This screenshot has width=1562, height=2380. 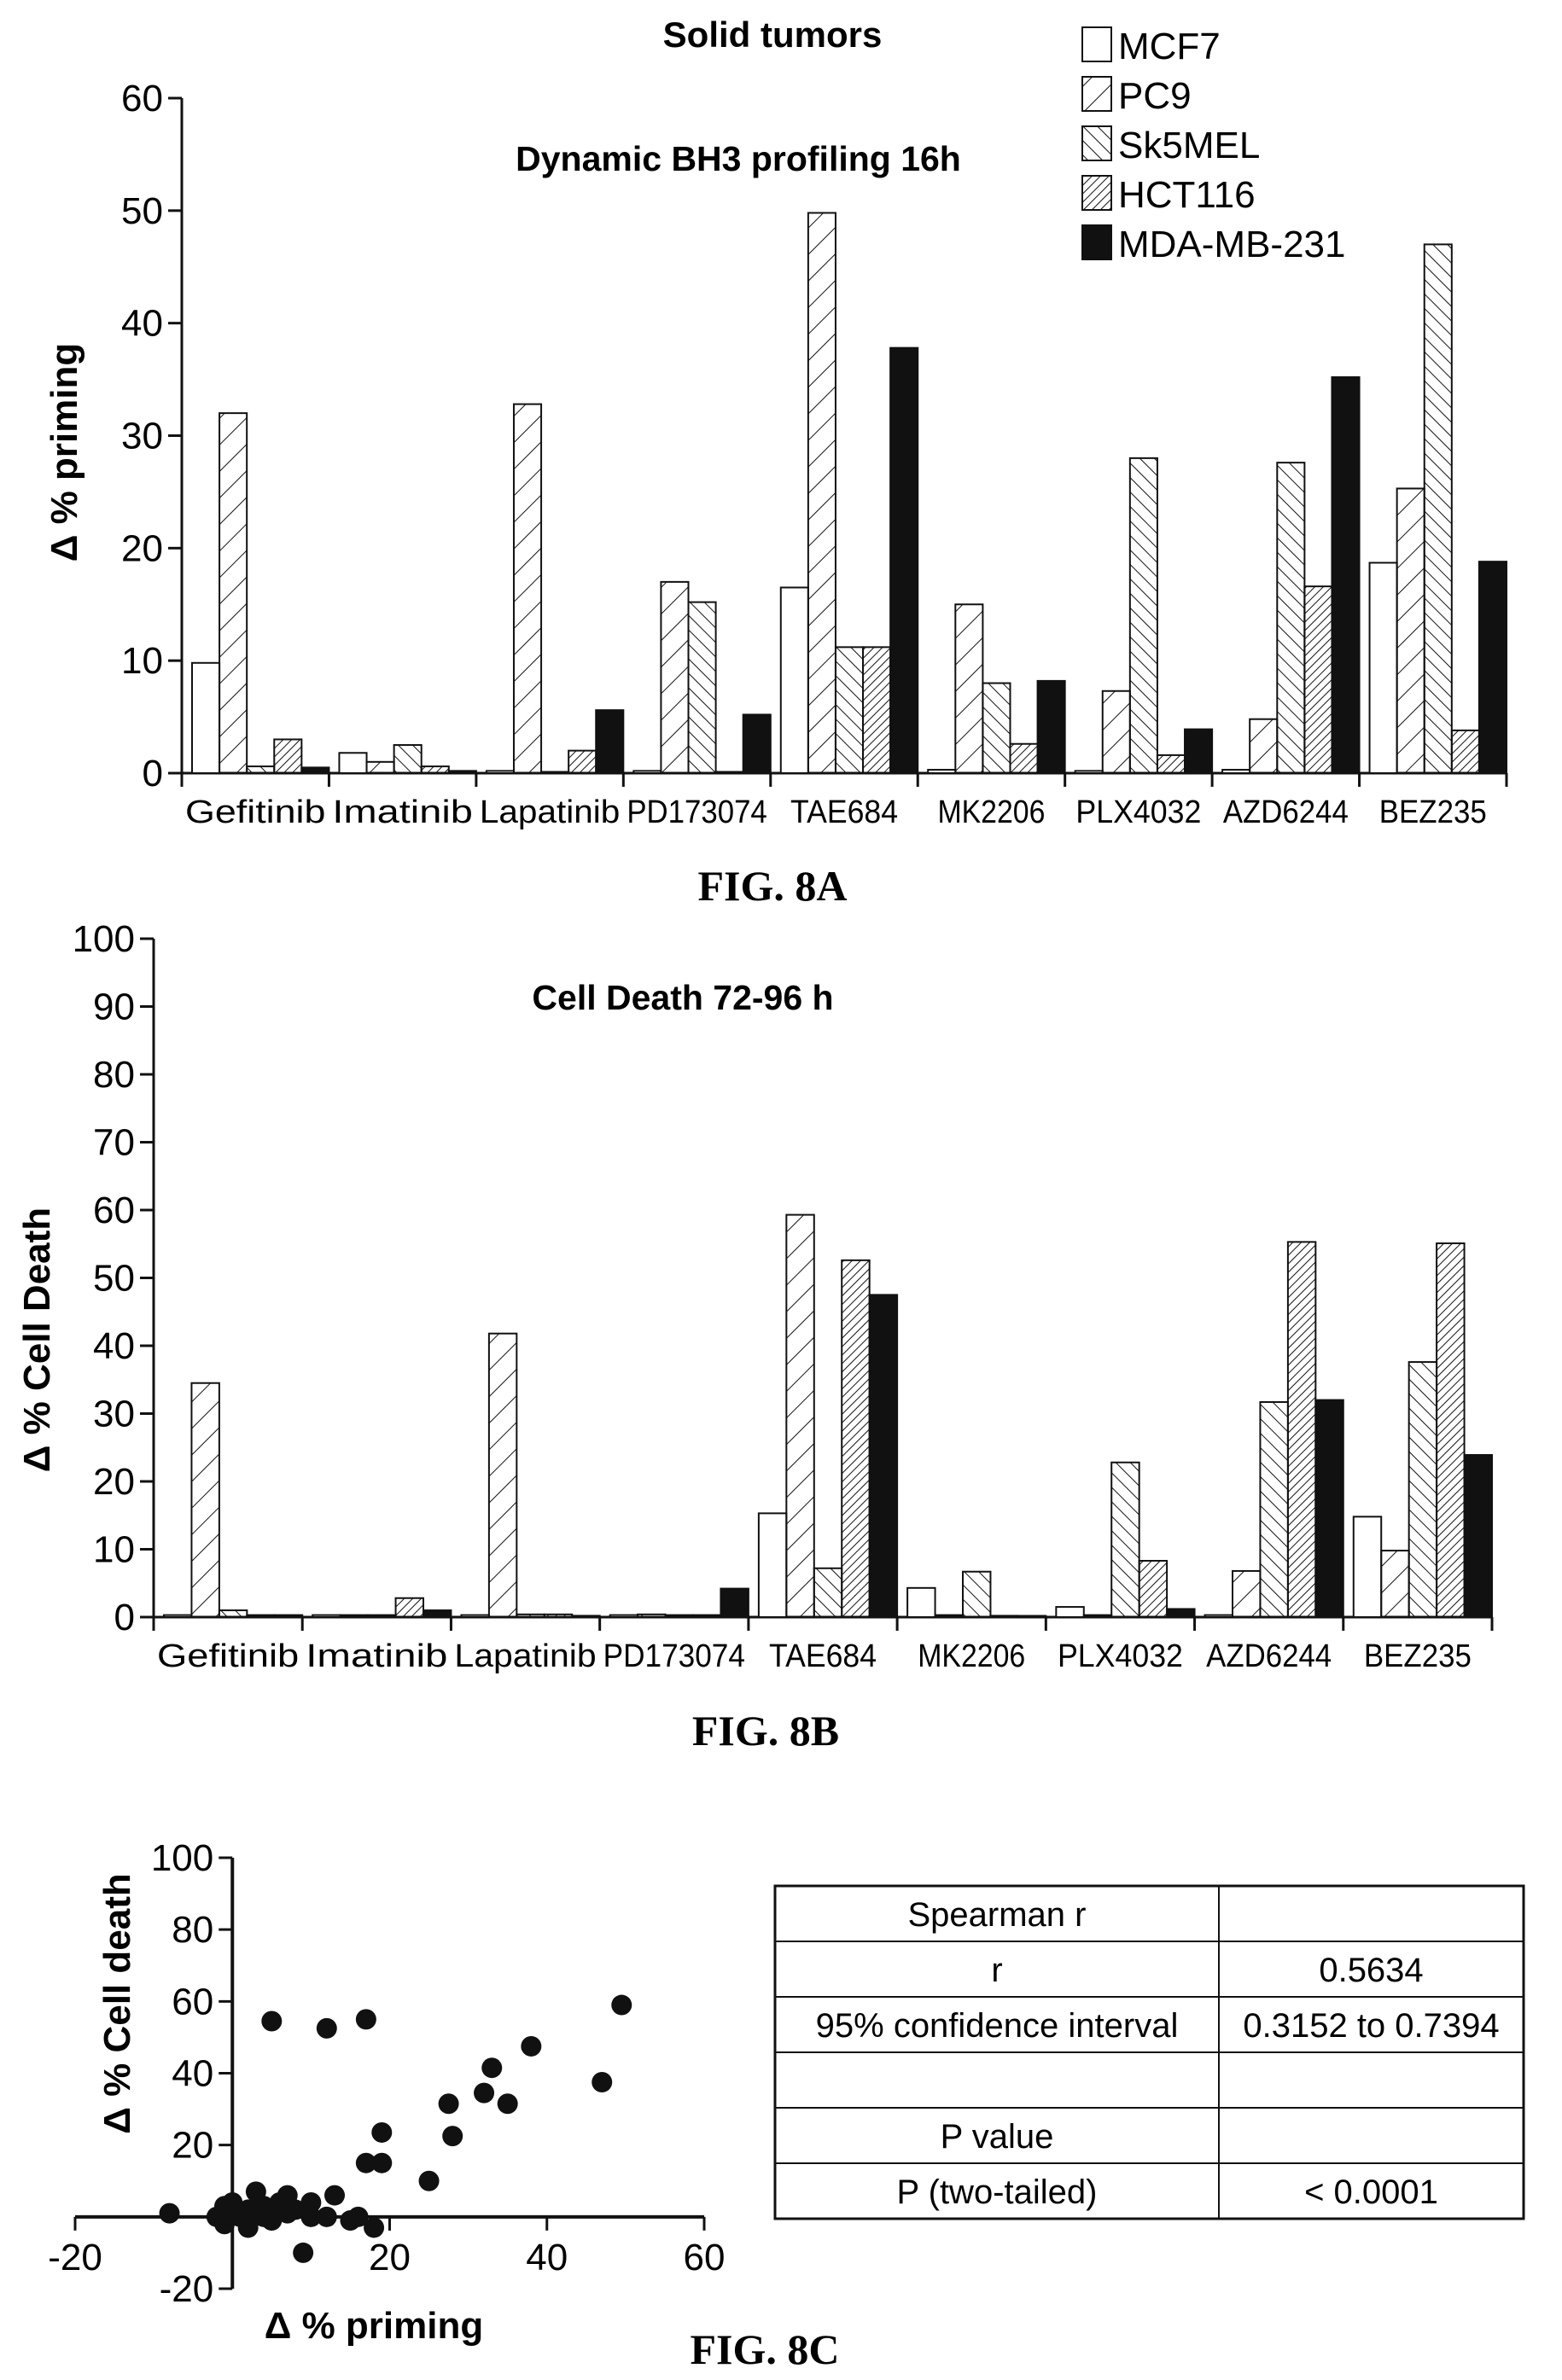 What do you see at coordinates (997, 2192) in the screenshot?
I see `stats-table-label-cell: P (two-tailed)` at bounding box center [997, 2192].